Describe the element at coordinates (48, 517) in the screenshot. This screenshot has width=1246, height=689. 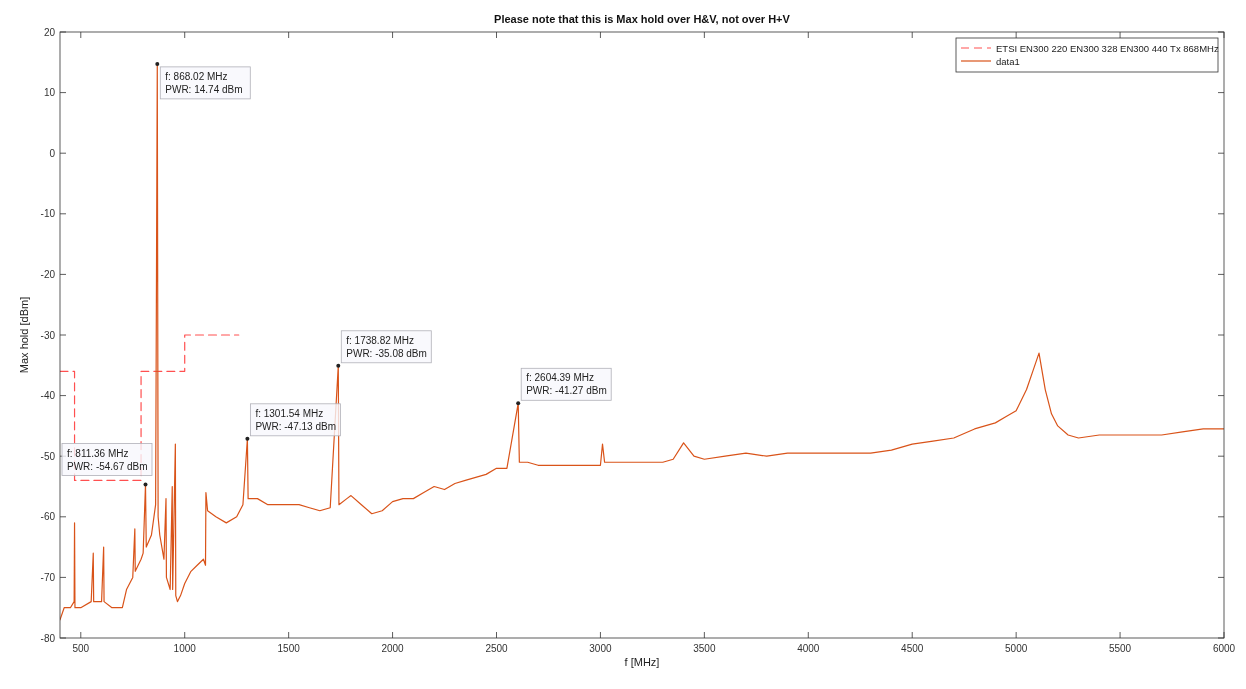
I see `y-tick-label: -60` at that location.